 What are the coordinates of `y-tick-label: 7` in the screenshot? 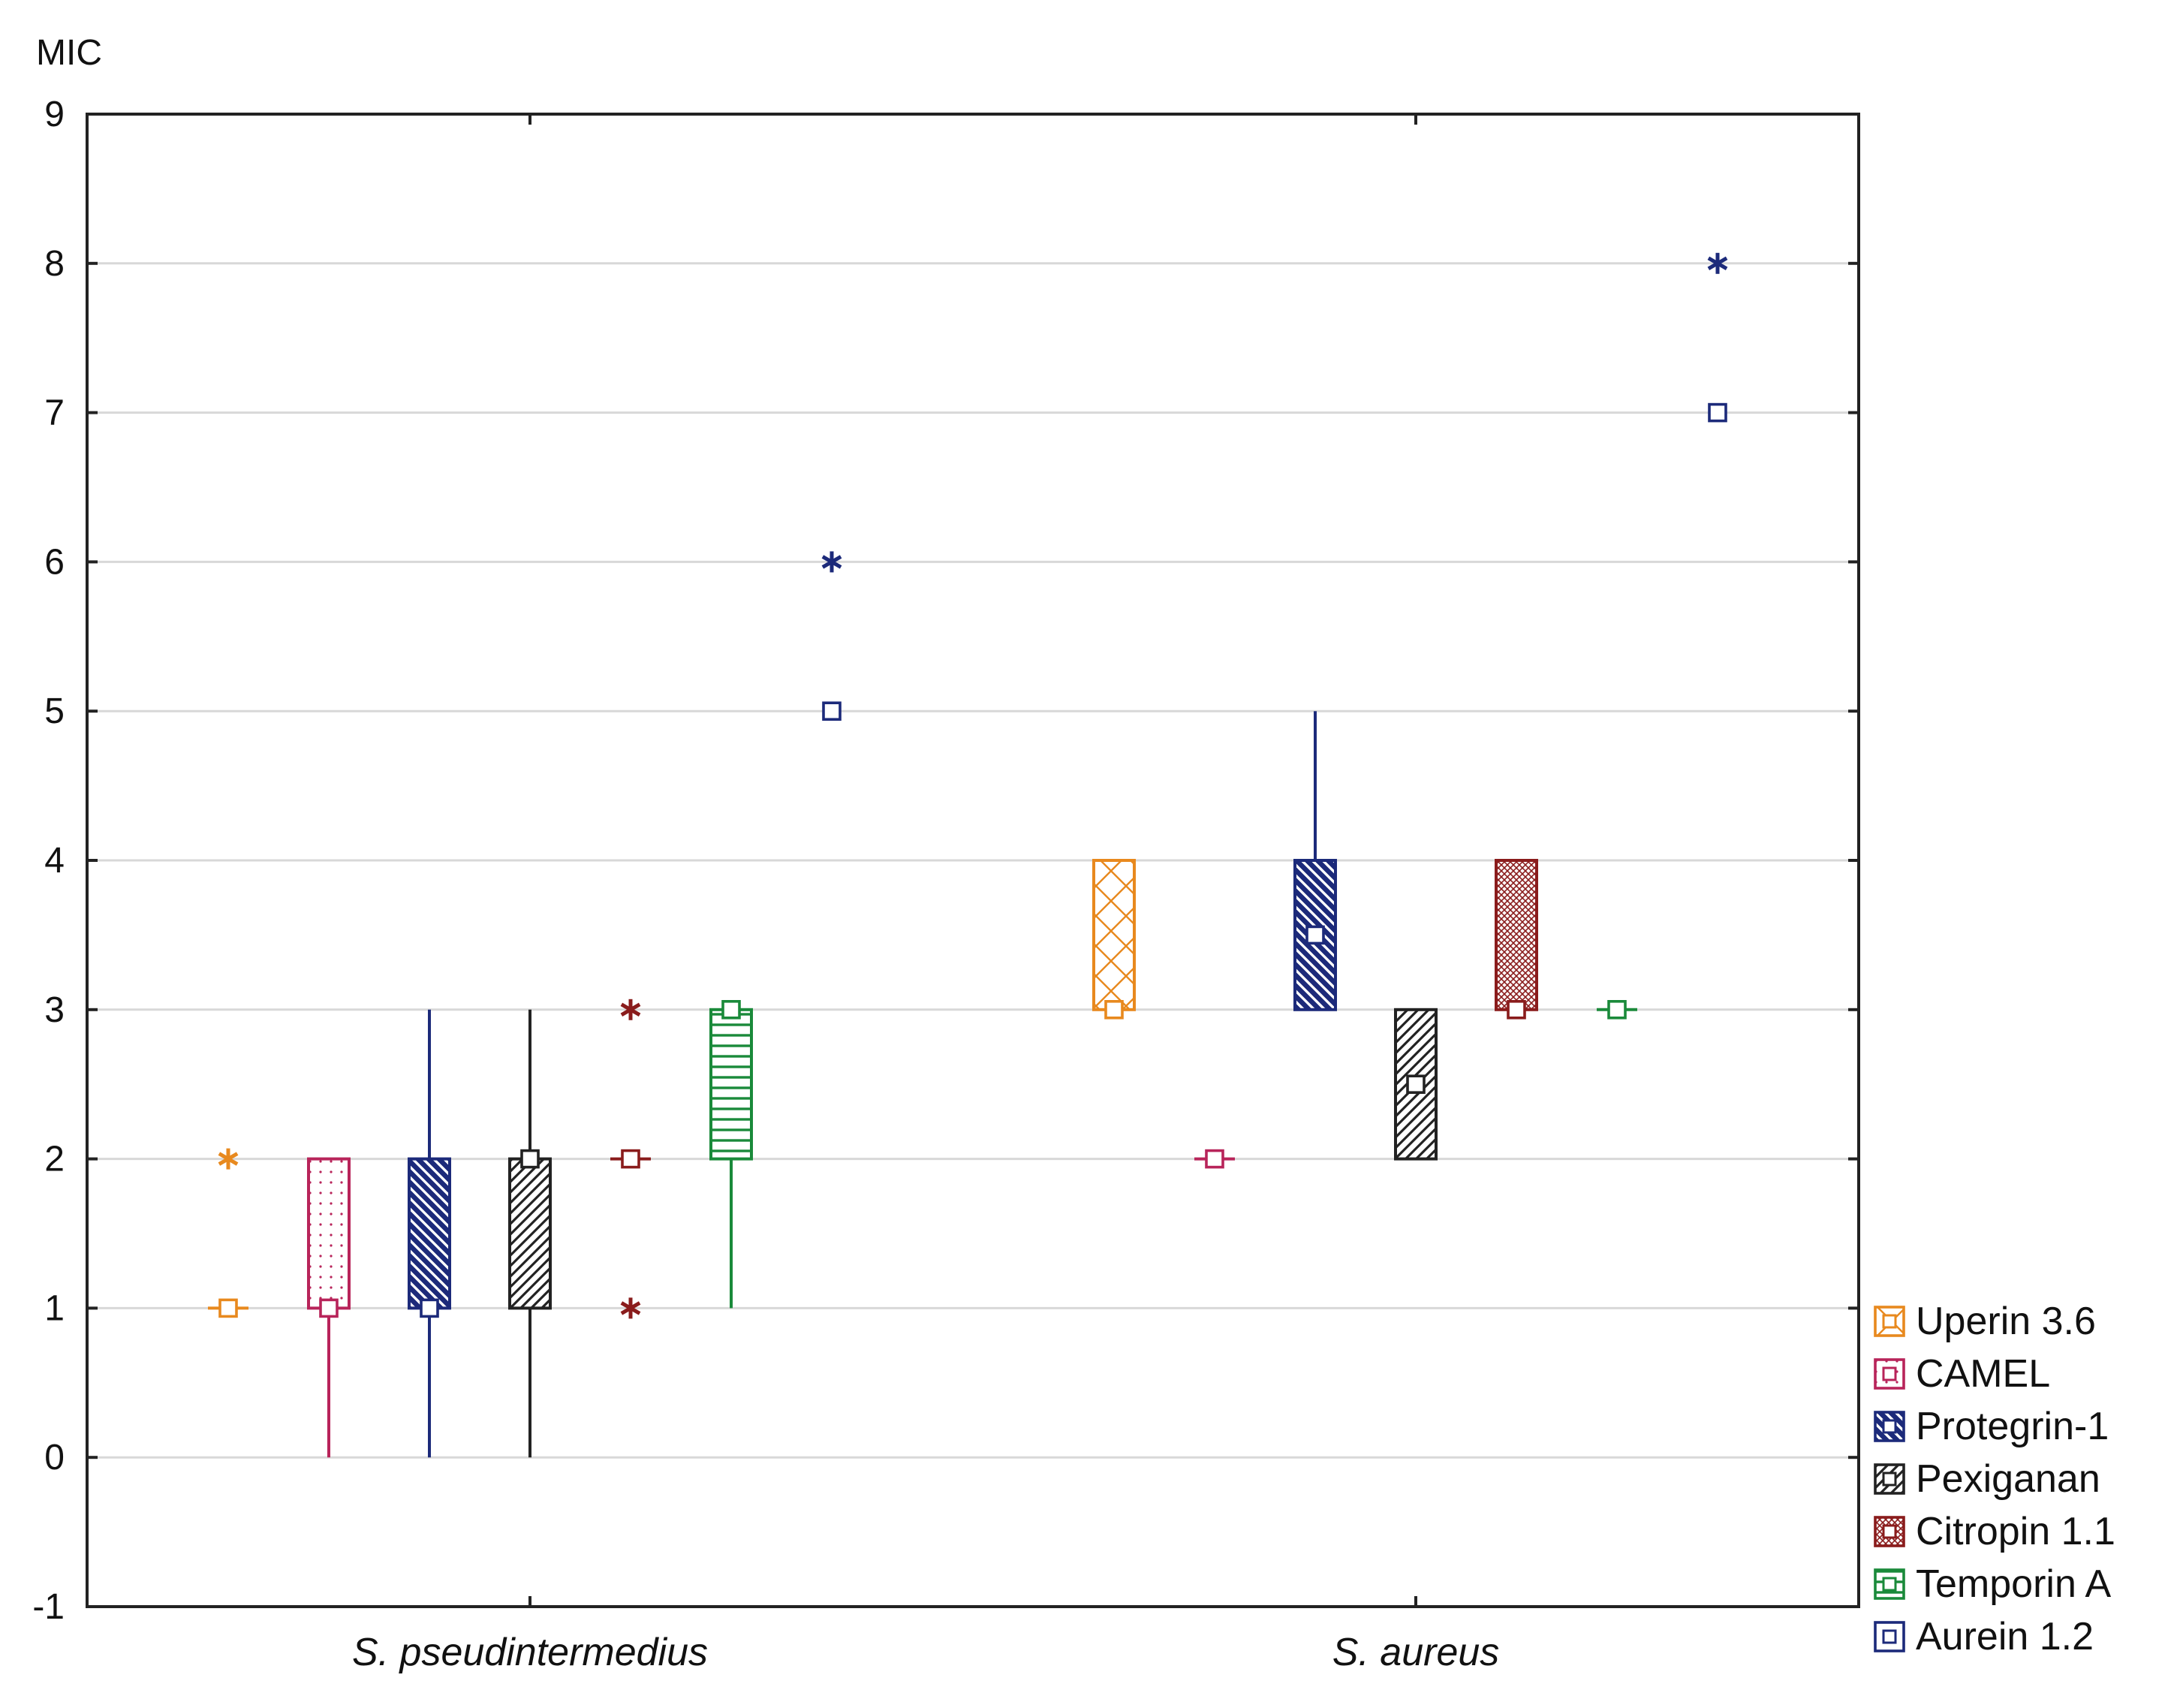 It's located at (54, 413).